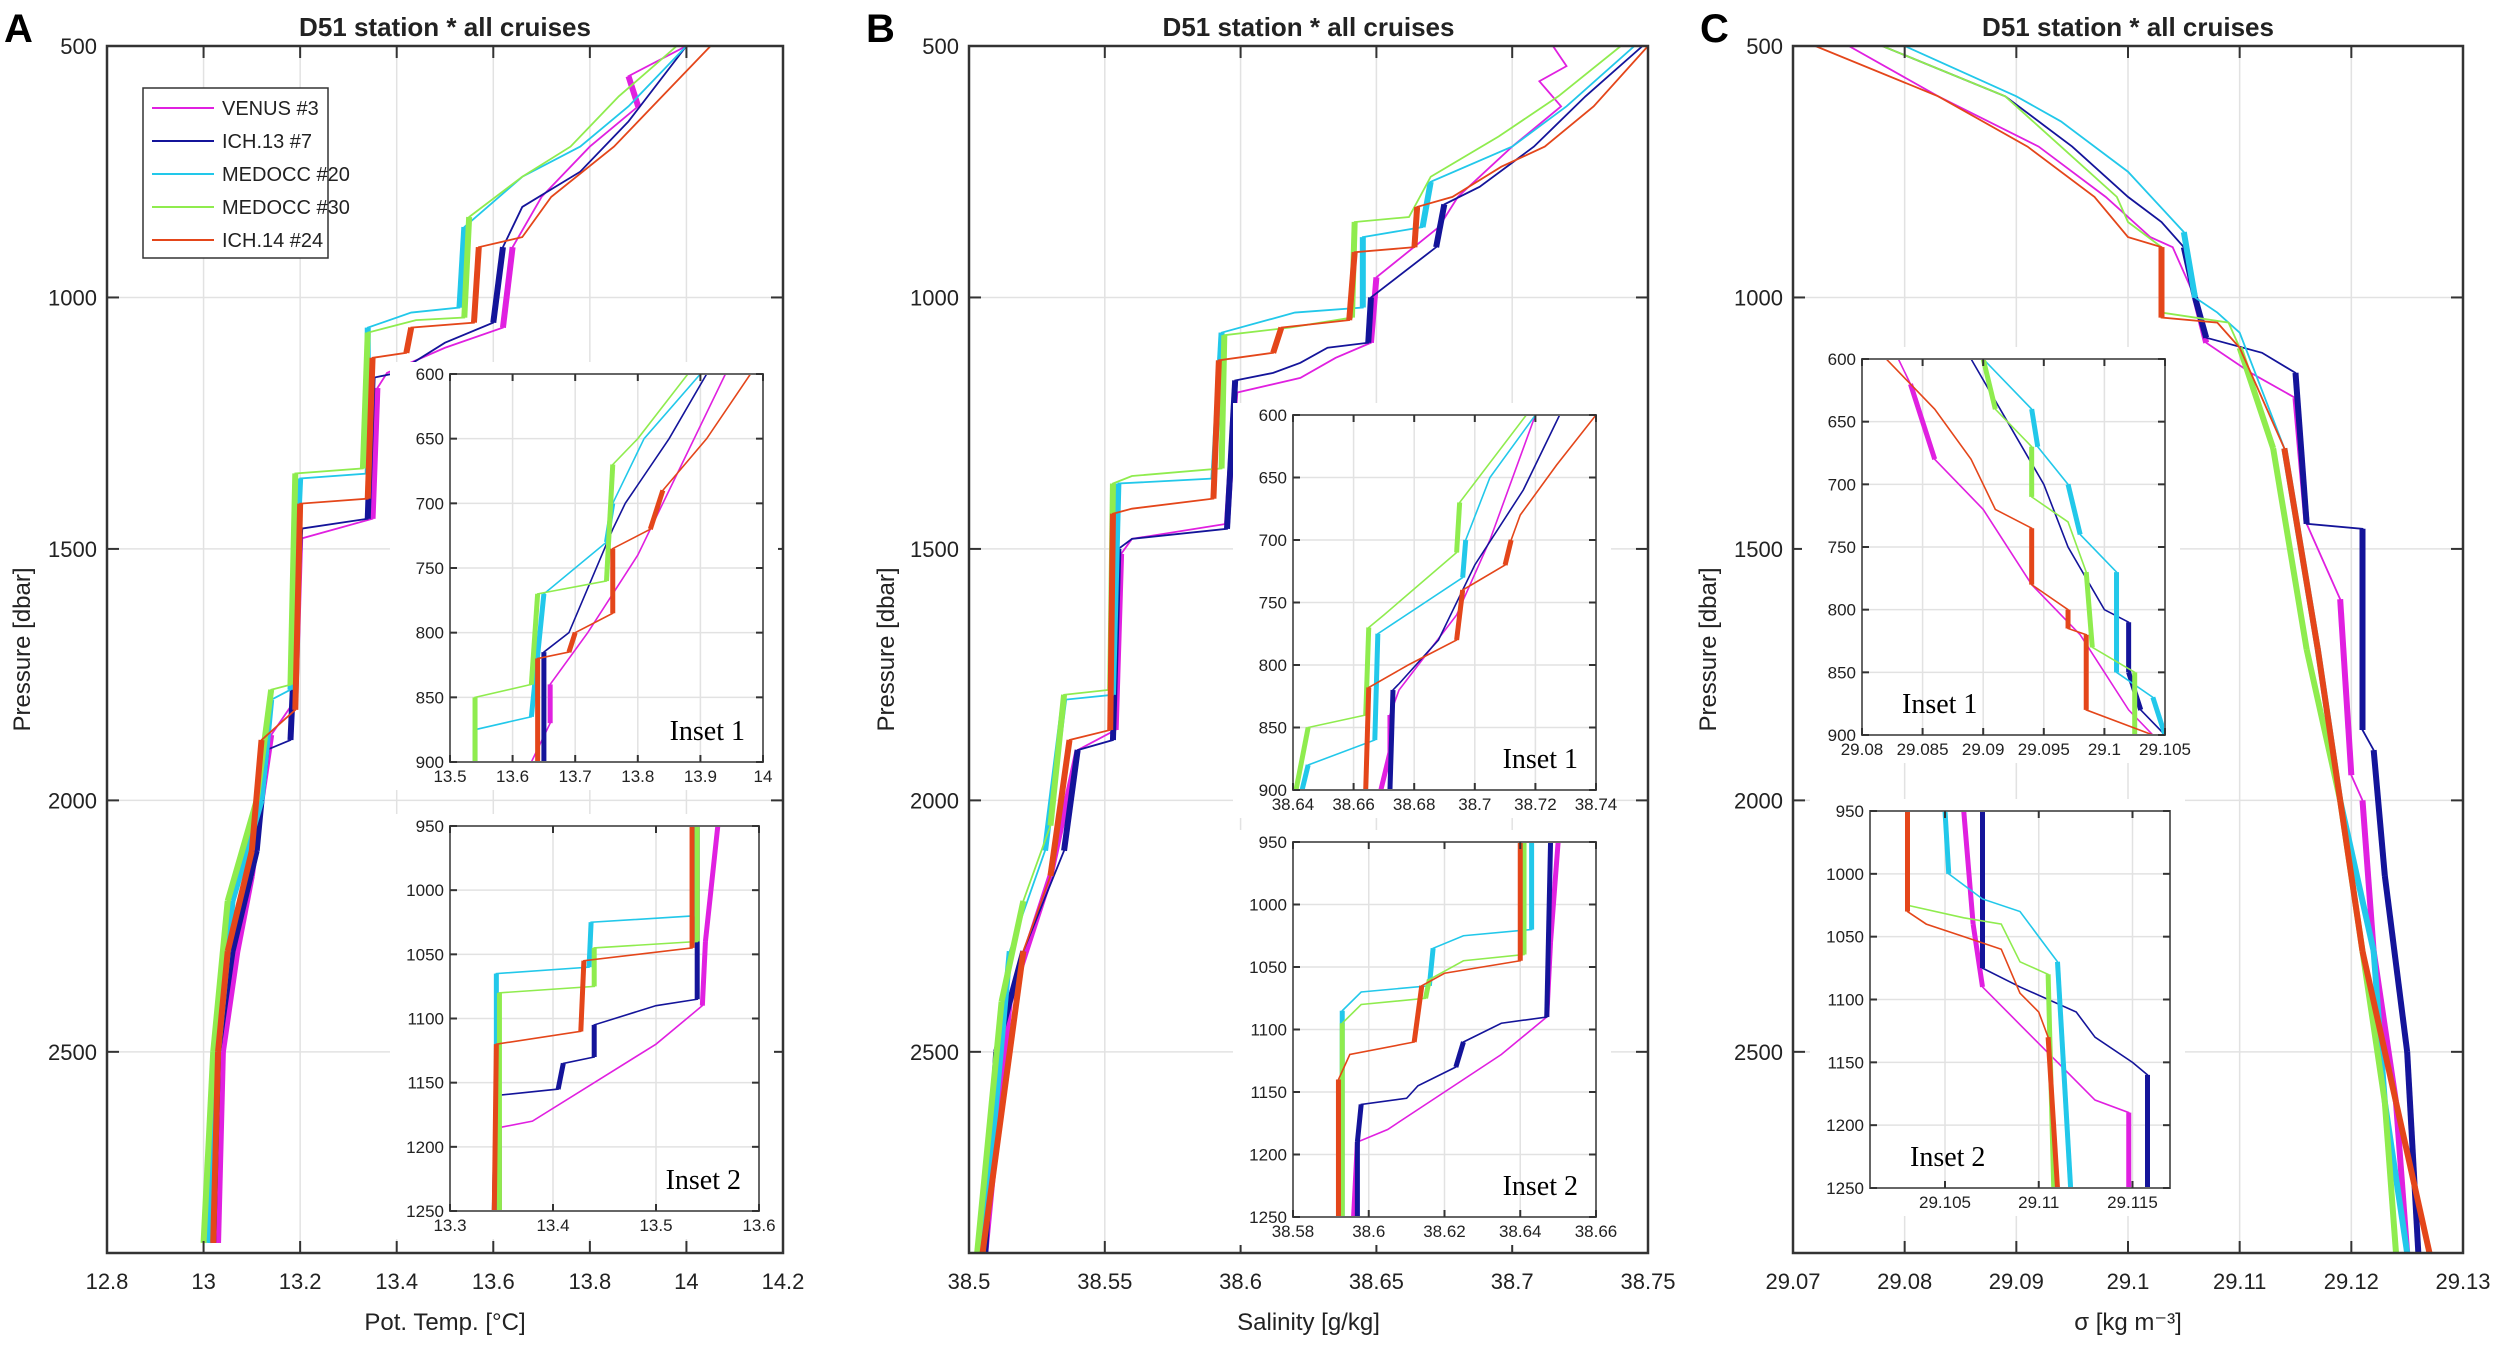 The height and width of the screenshot is (1346, 2500). Describe the element at coordinates (655, 1225) in the screenshot. I see `x-tick-label: 13.5` at that location.